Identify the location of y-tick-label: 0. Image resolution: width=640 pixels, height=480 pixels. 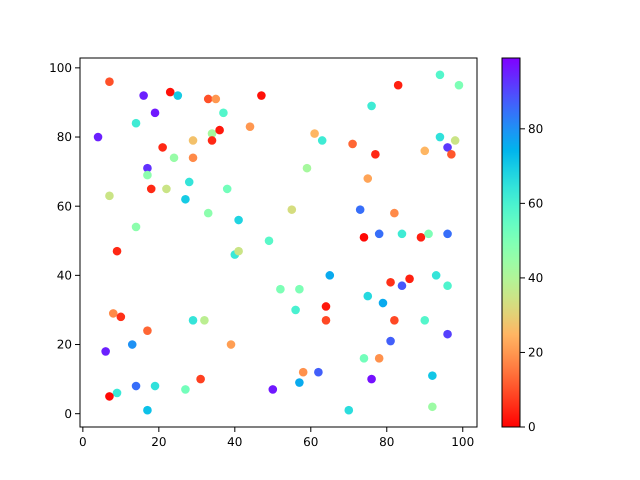
(68, 413).